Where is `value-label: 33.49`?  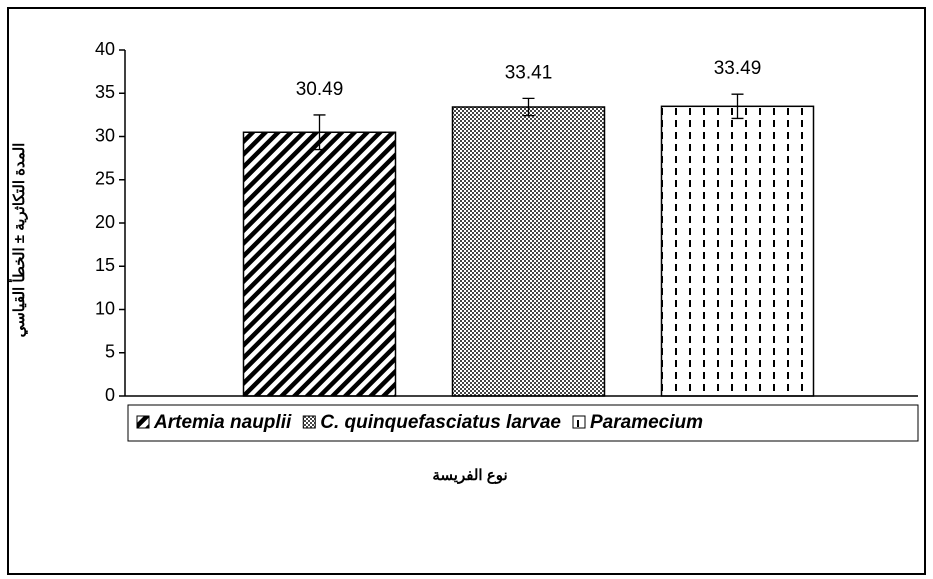 value-label: 33.49 is located at coordinates (738, 68).